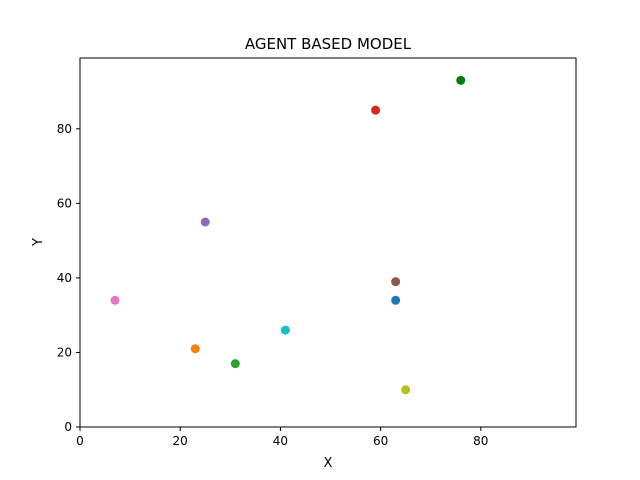 Image resolution: width=640 pixels, height=480 pixels. Describe the element at coordinates (64, 129) in the screenshot. I see `y-tick-label: 80` at that location.